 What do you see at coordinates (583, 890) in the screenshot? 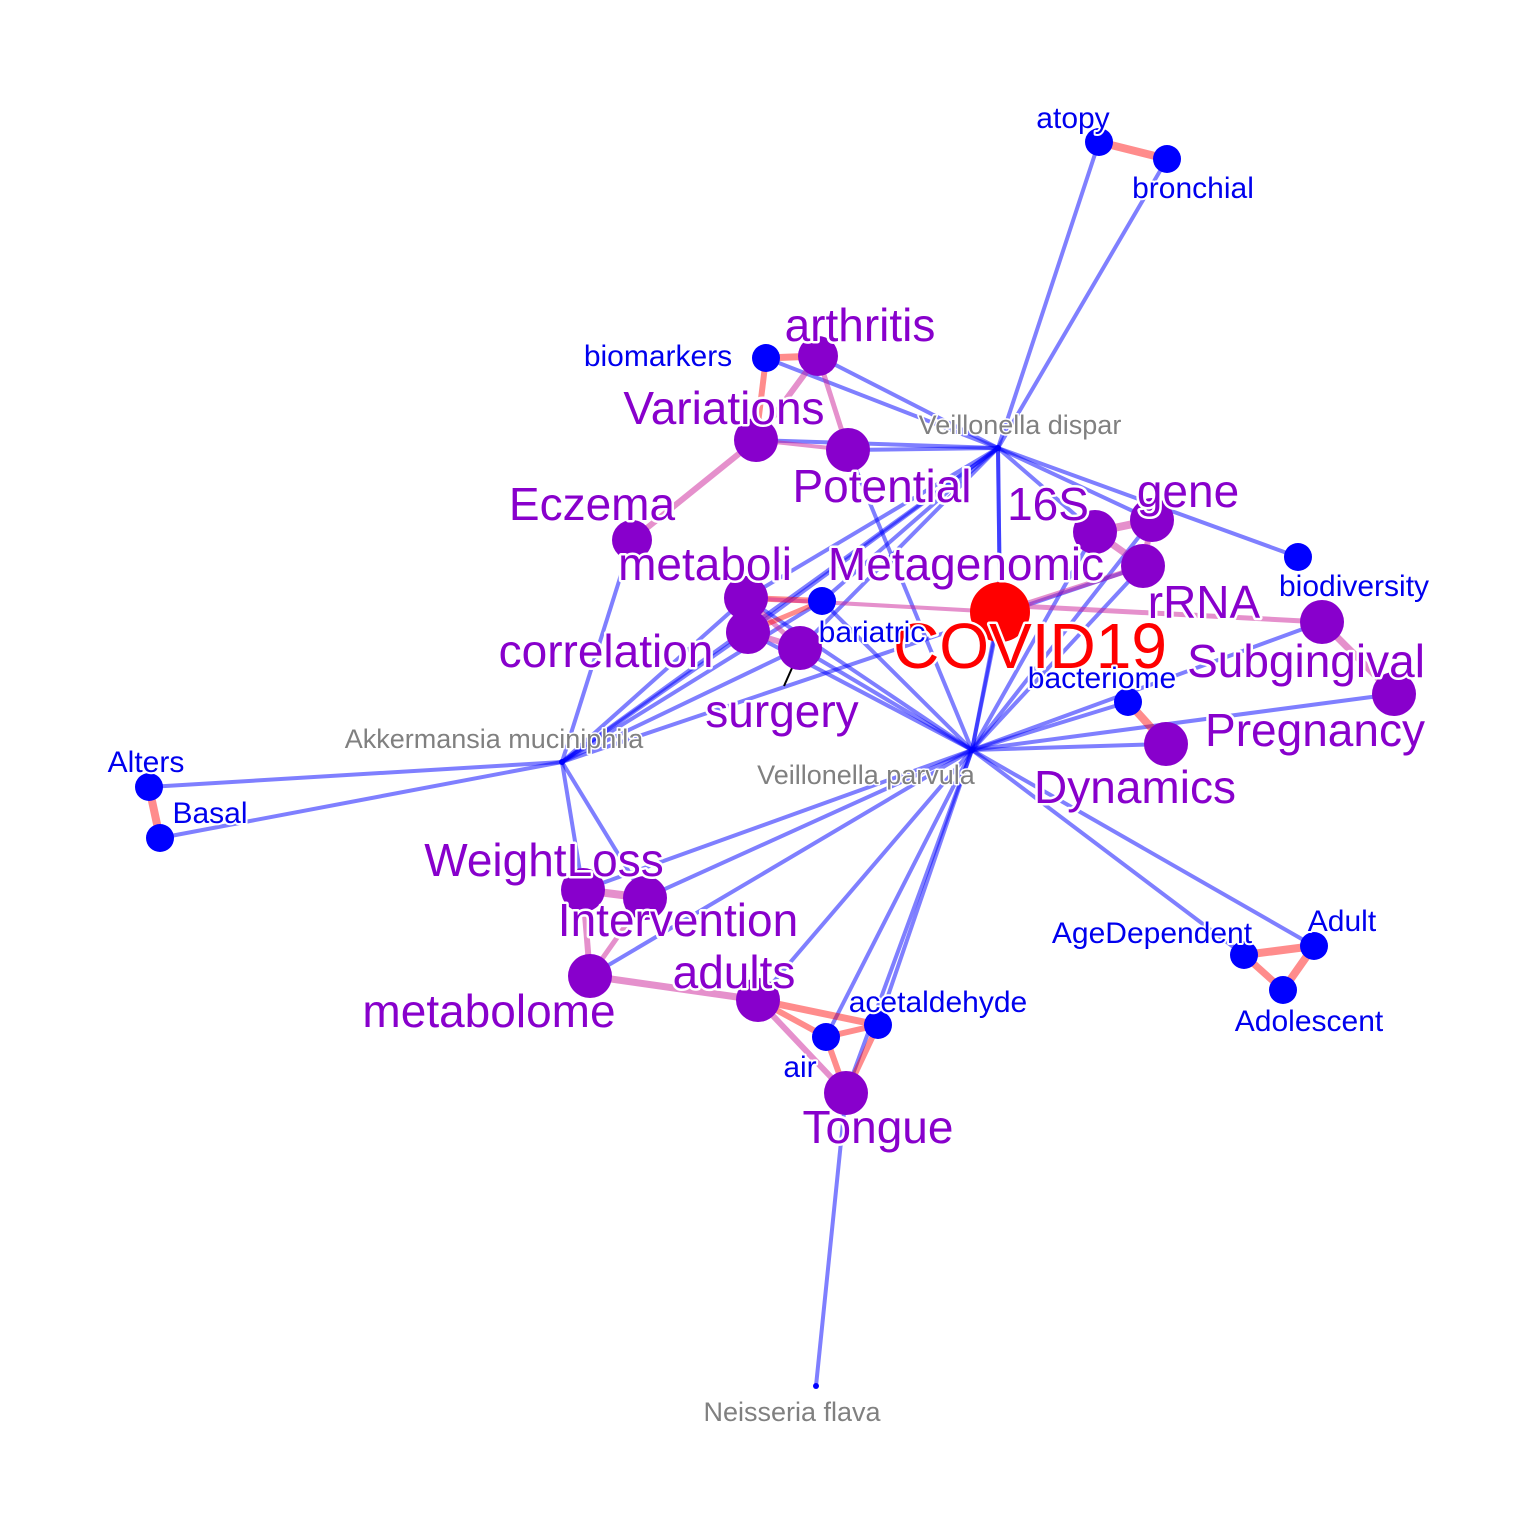
I see `node-weightloss` at bounding box center [583, 890].